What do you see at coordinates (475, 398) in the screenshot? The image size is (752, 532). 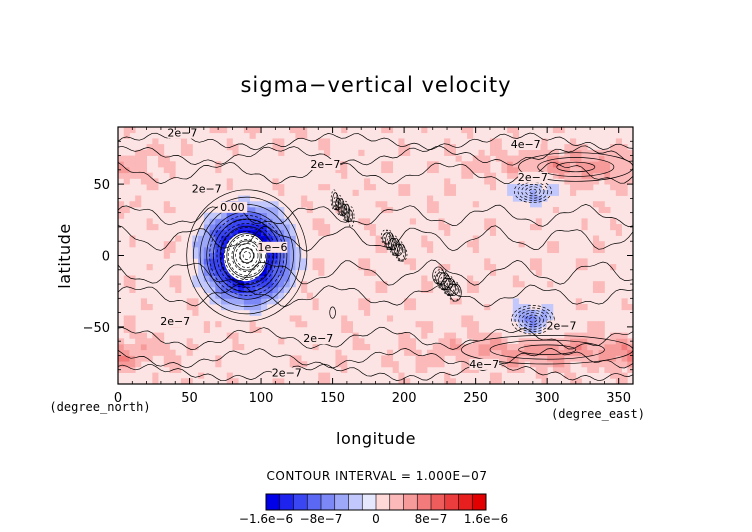 I see `x-tick-label: 250` at bounding box center [475, 398].